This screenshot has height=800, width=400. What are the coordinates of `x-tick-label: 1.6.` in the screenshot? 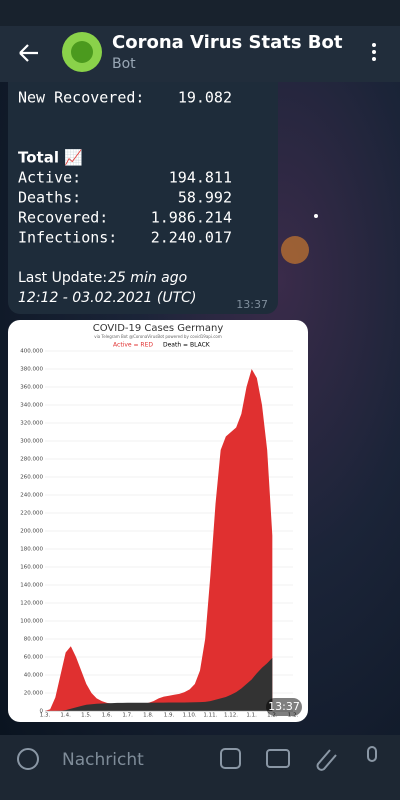 It's located at (107, 716).